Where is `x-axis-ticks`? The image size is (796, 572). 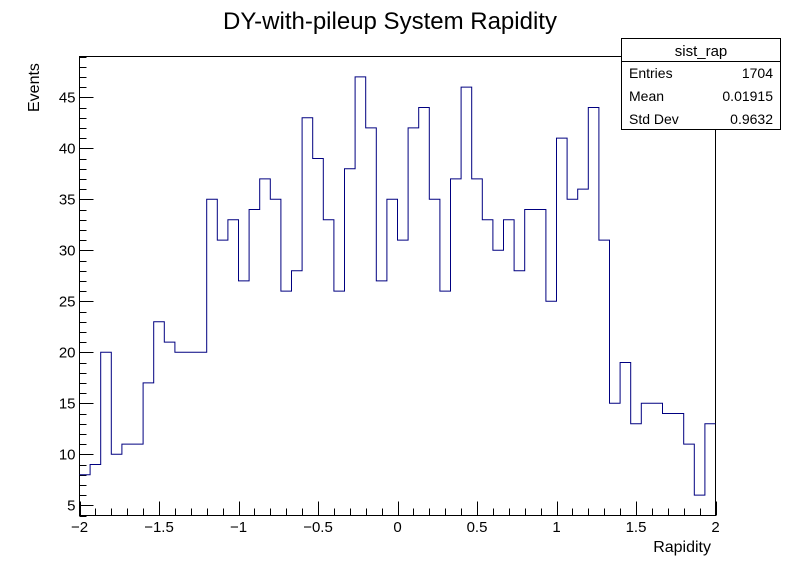 x-axis-ticks is located at coordinates (398, 508).